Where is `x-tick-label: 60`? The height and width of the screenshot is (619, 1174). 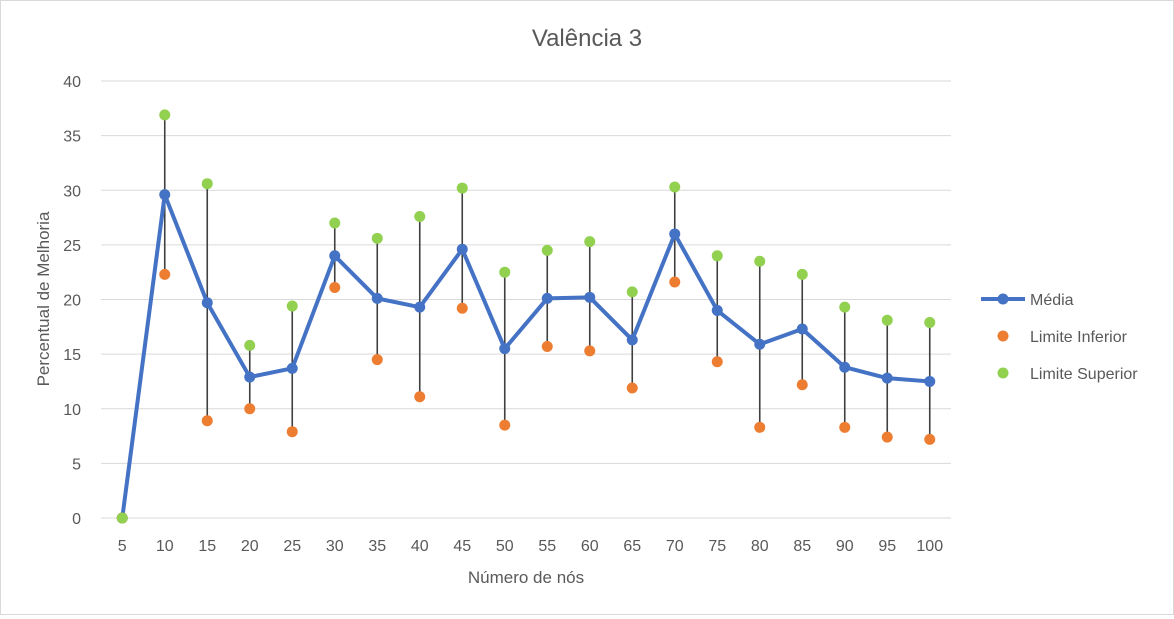
x-tick-label: 60 is located at coordinates (590, 546).